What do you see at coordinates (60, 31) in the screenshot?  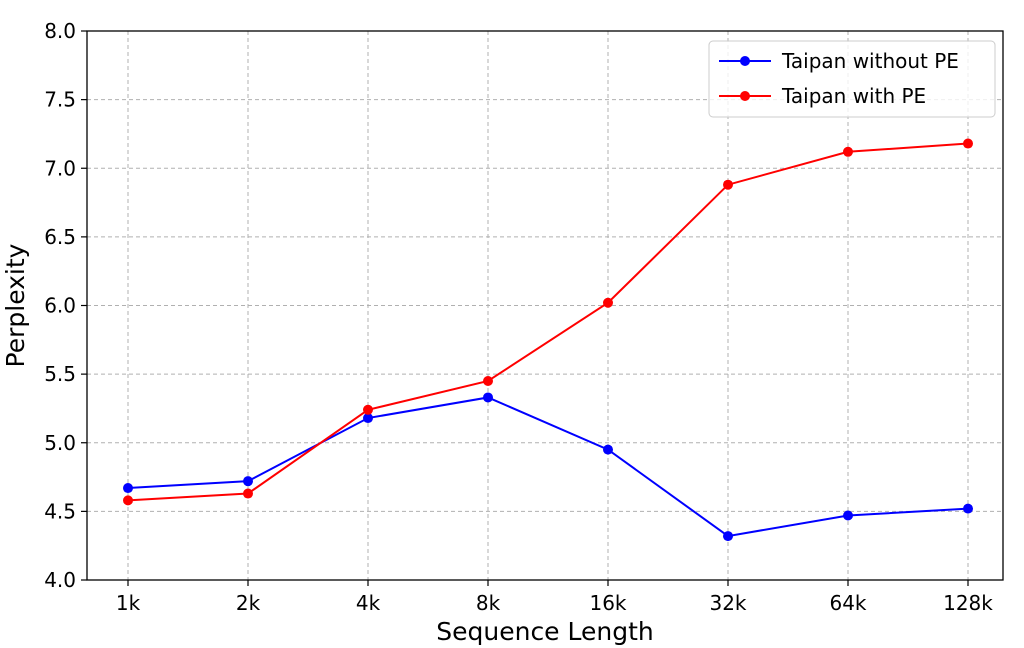 I see `y-tick-label: 8.0` at bounding box center [60, 31].